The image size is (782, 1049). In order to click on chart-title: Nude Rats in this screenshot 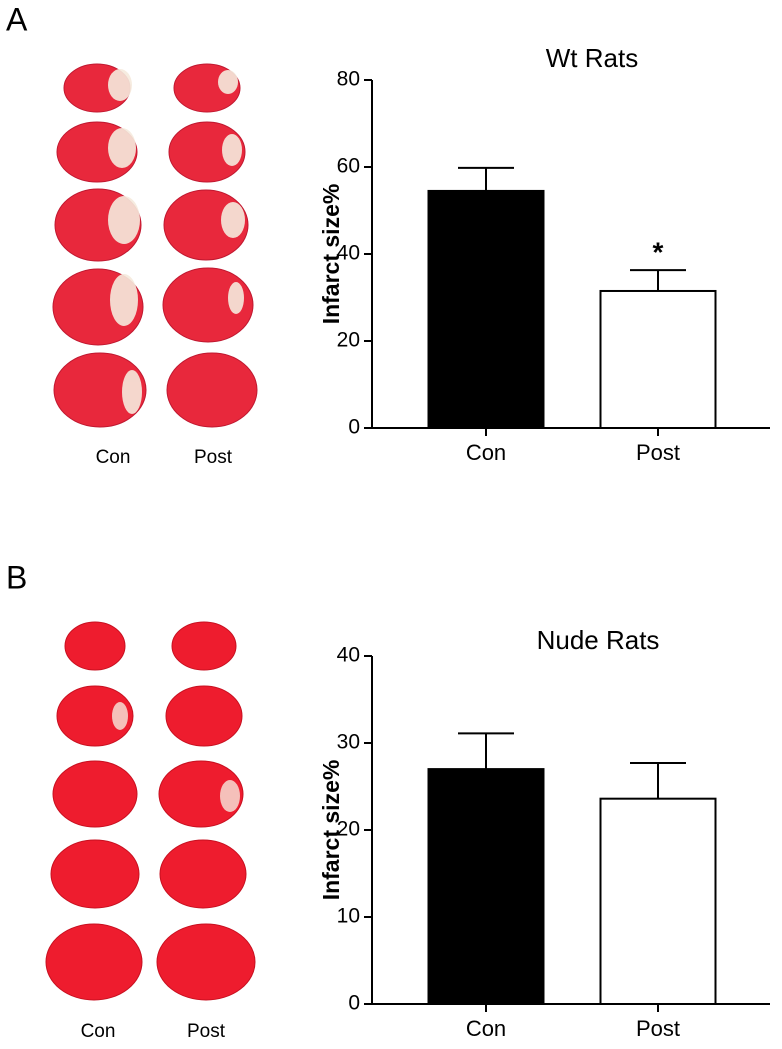, I will do `click(598, 640)`.